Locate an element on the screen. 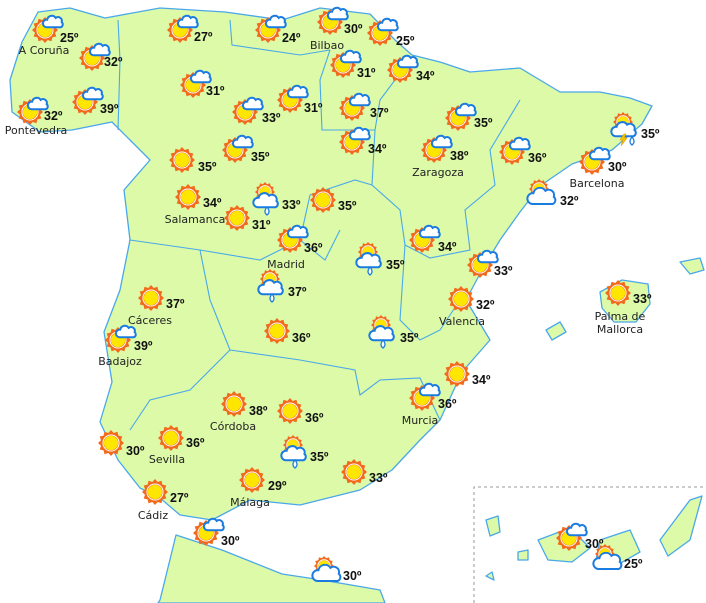  temperature-label: 31º is located at coordinates (261, 225).